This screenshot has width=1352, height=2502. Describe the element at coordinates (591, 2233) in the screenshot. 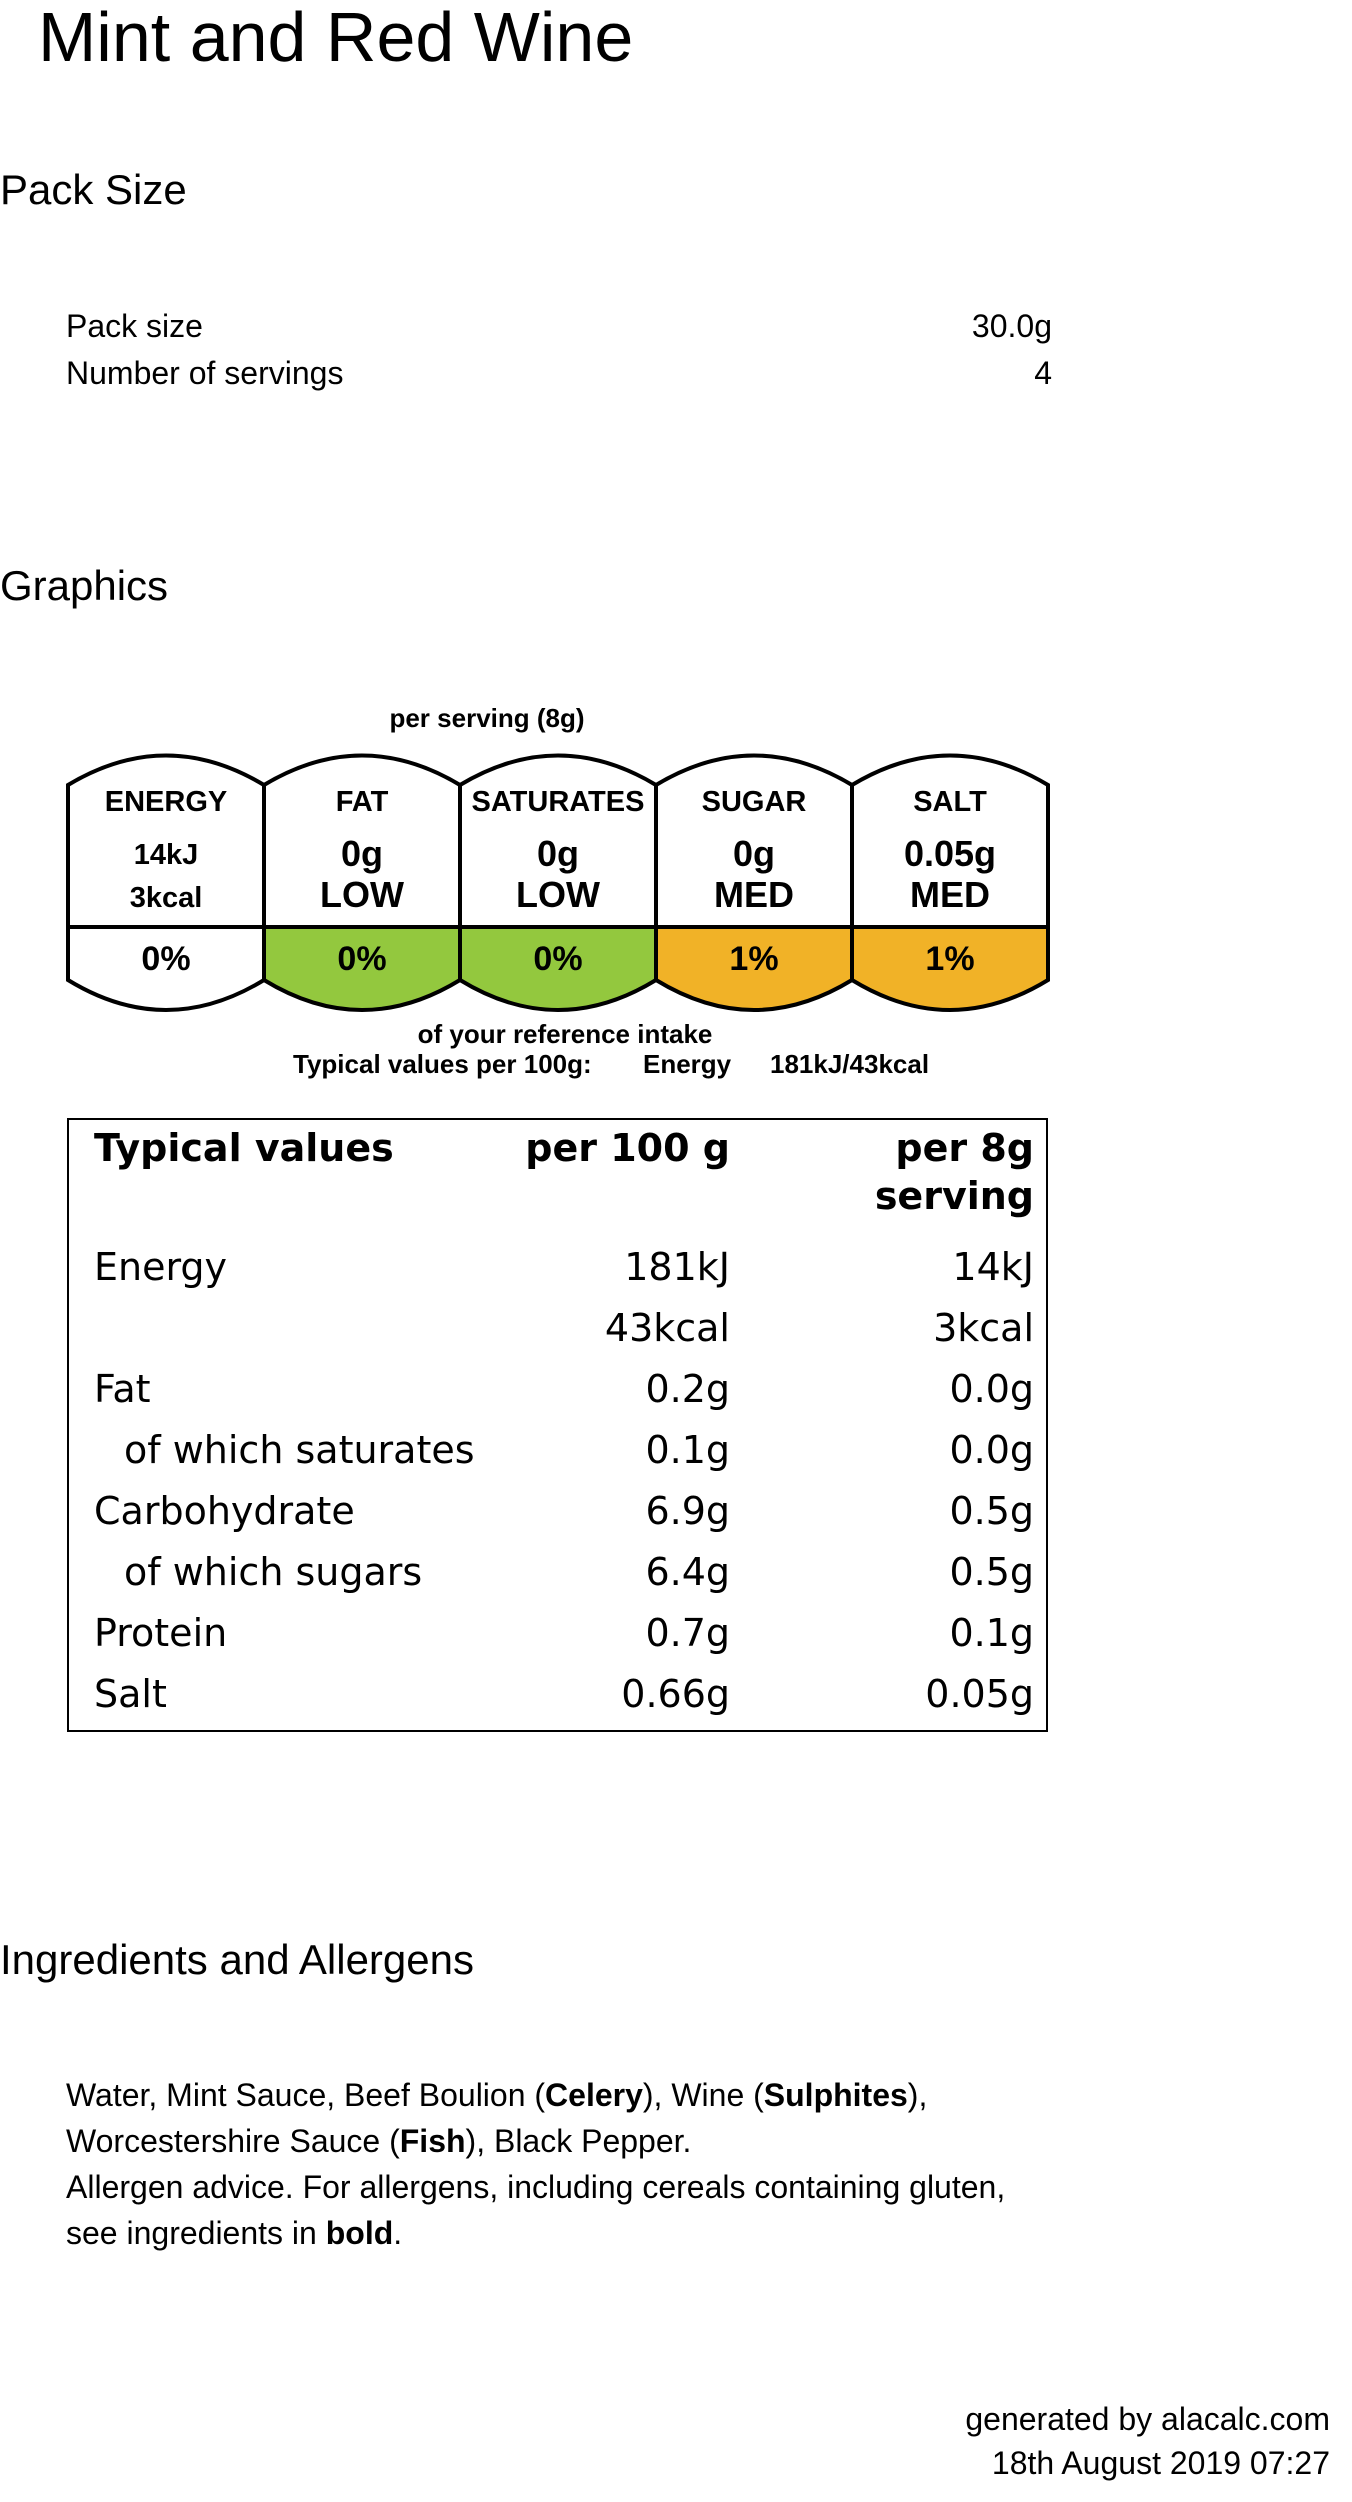

I see `allergen-advice-line-2: see ingredients in bold.` at that location.